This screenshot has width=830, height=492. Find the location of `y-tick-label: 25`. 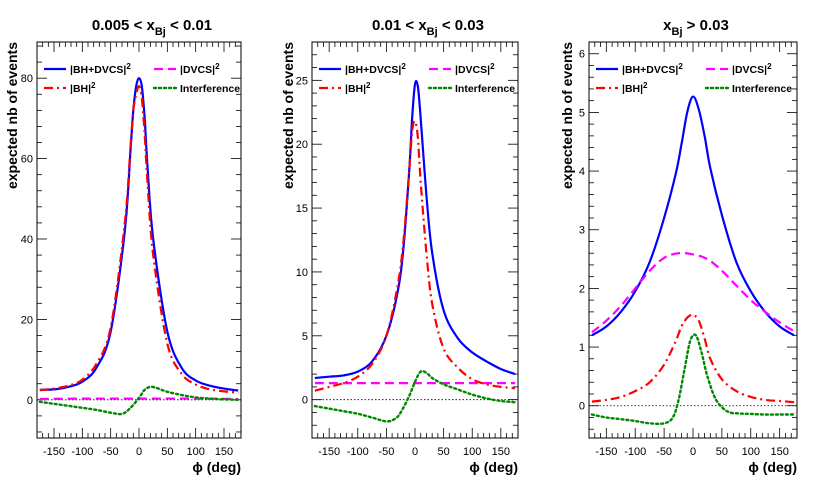

y-tick-label: 25 is located at coordinates (302, 81).